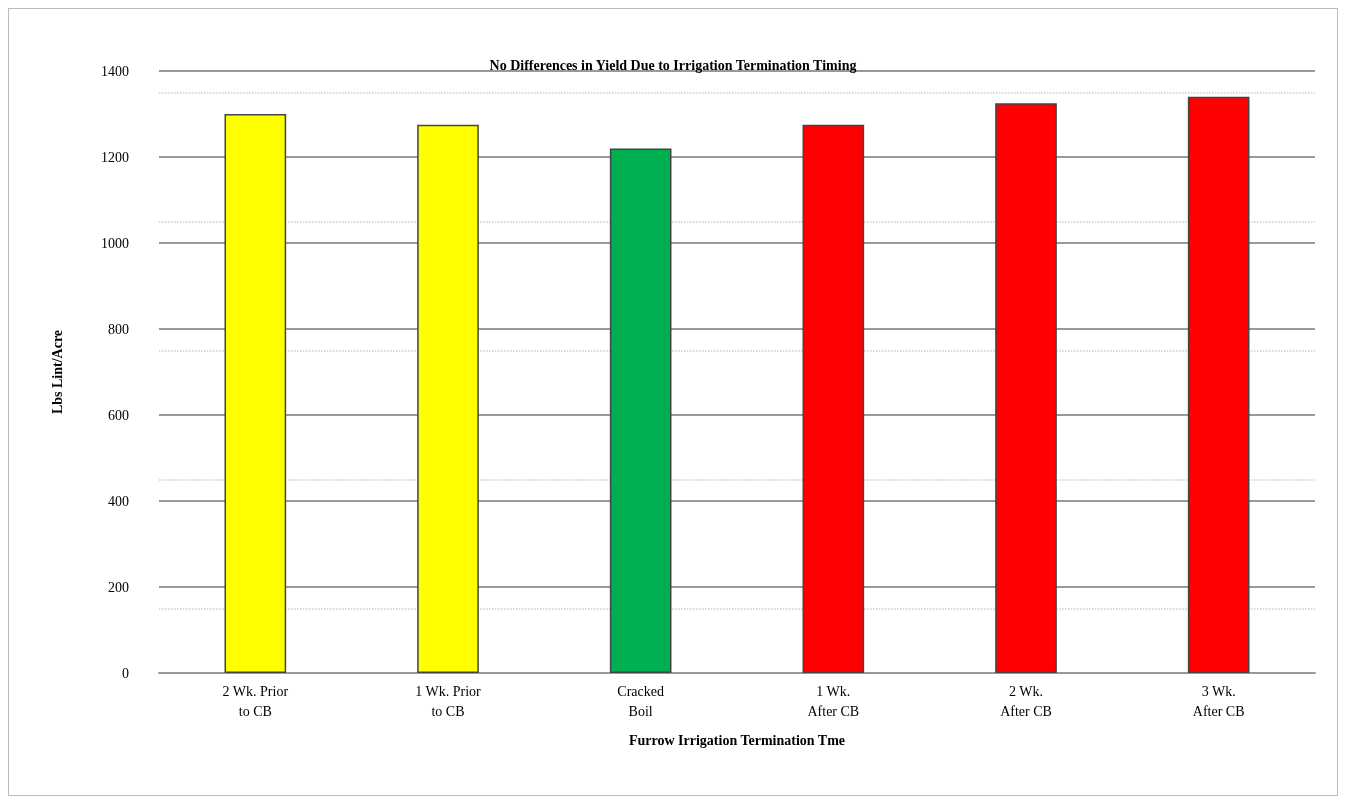 This screenshot has height=804, width=1346. What do you see at coordinates (125, 673) in the screenshot?
I see `y-tick-label: 0` at bounding box center [125, 673].